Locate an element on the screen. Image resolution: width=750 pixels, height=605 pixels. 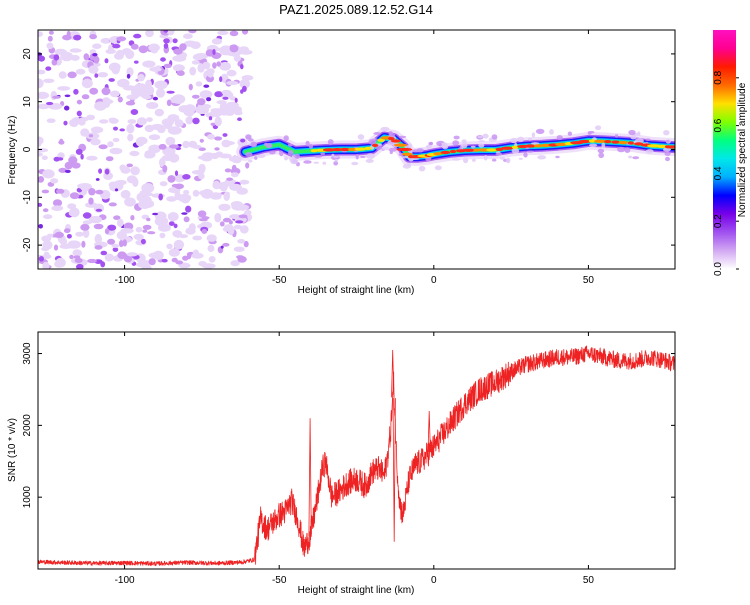
spectrogram-x-label: Height of straight line (km) is located at coordinates (356, 290).